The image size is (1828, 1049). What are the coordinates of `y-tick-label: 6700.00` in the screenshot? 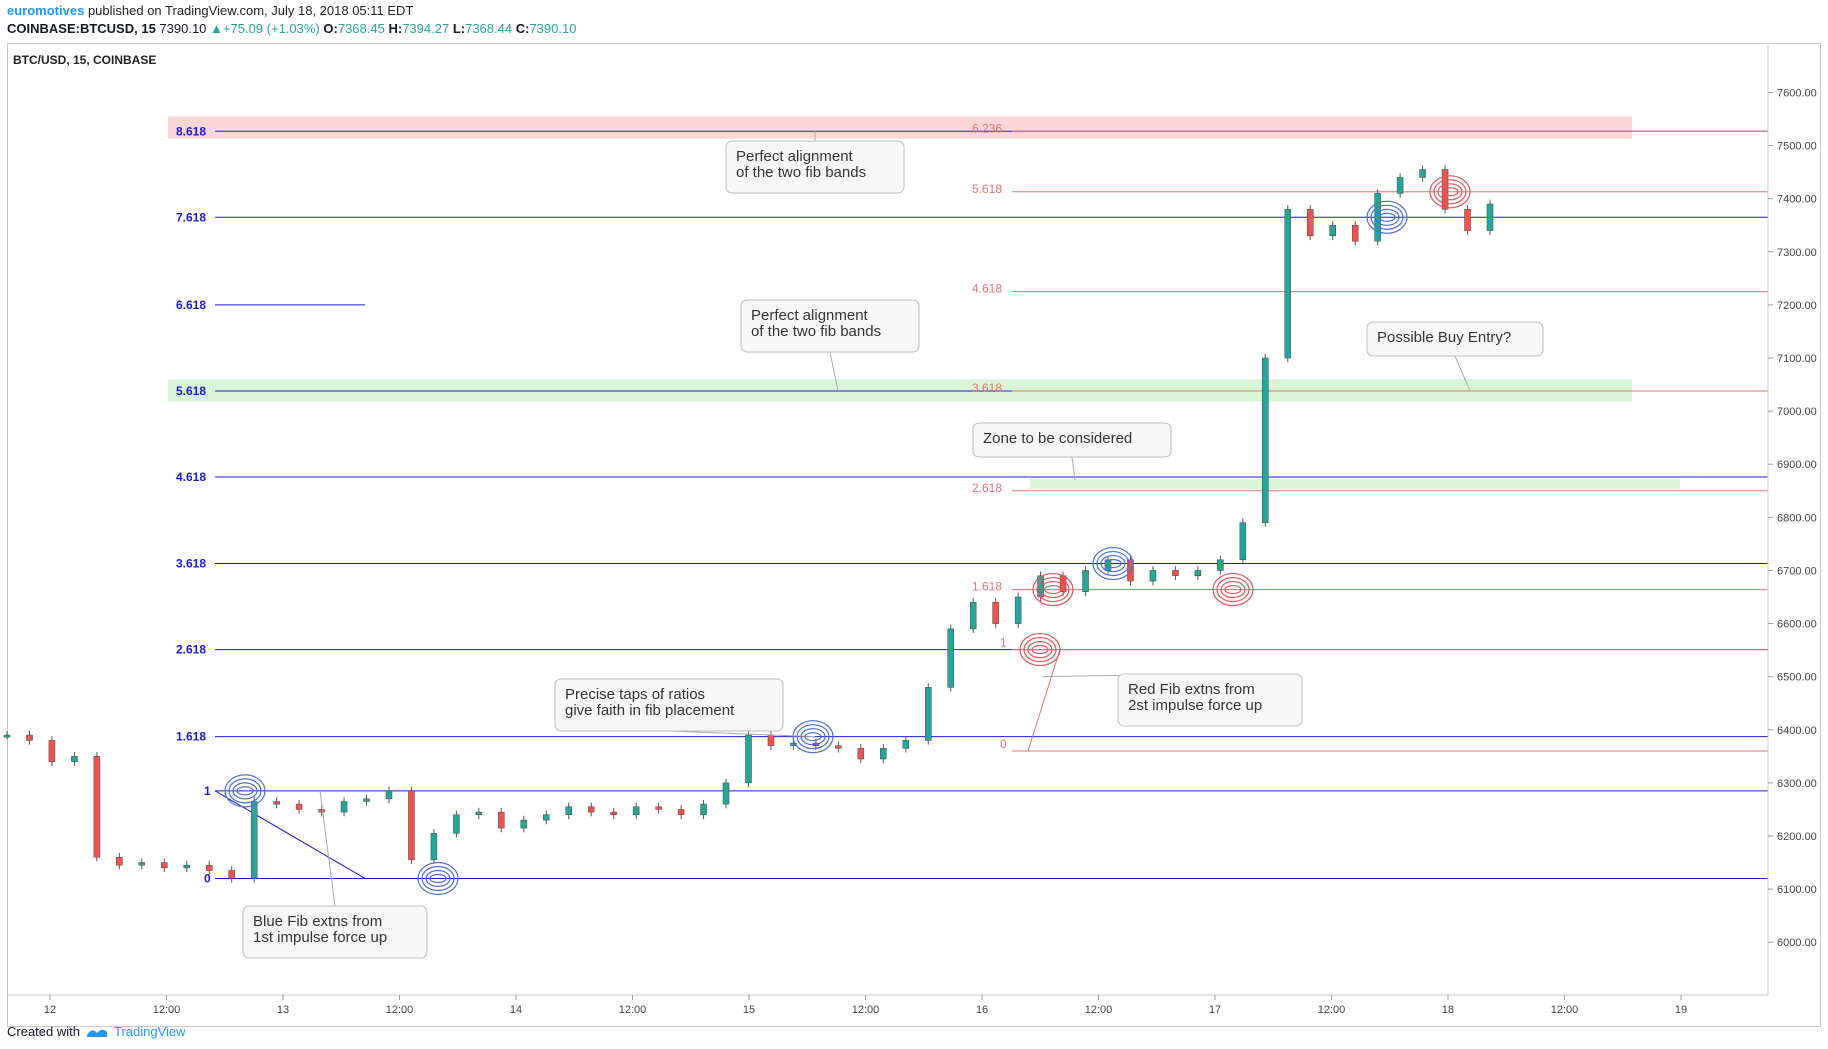 It's located at (1797, 571).